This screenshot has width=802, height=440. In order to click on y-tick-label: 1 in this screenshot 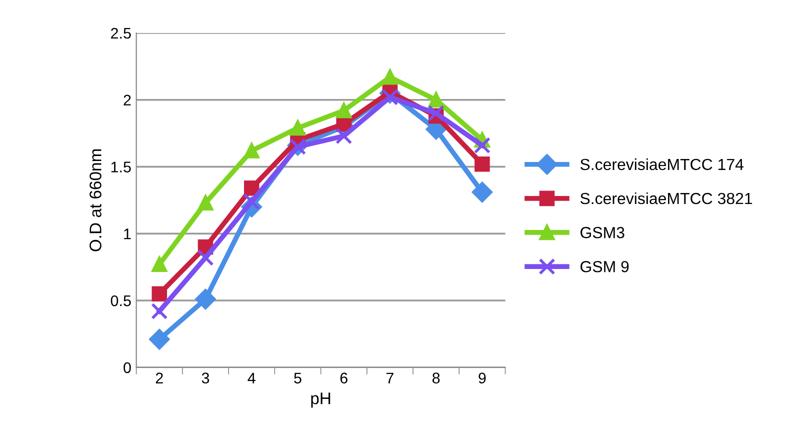, I will do `click(127, 234)`.